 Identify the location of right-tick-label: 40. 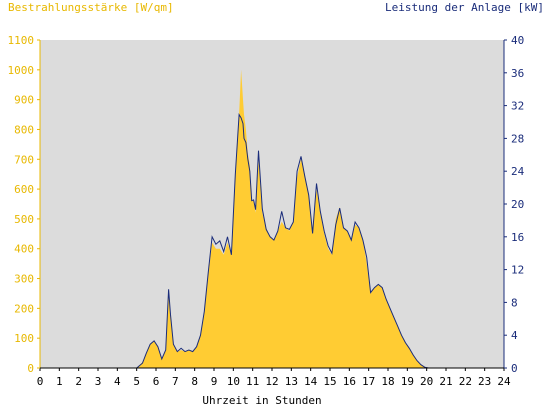
(517, 40).